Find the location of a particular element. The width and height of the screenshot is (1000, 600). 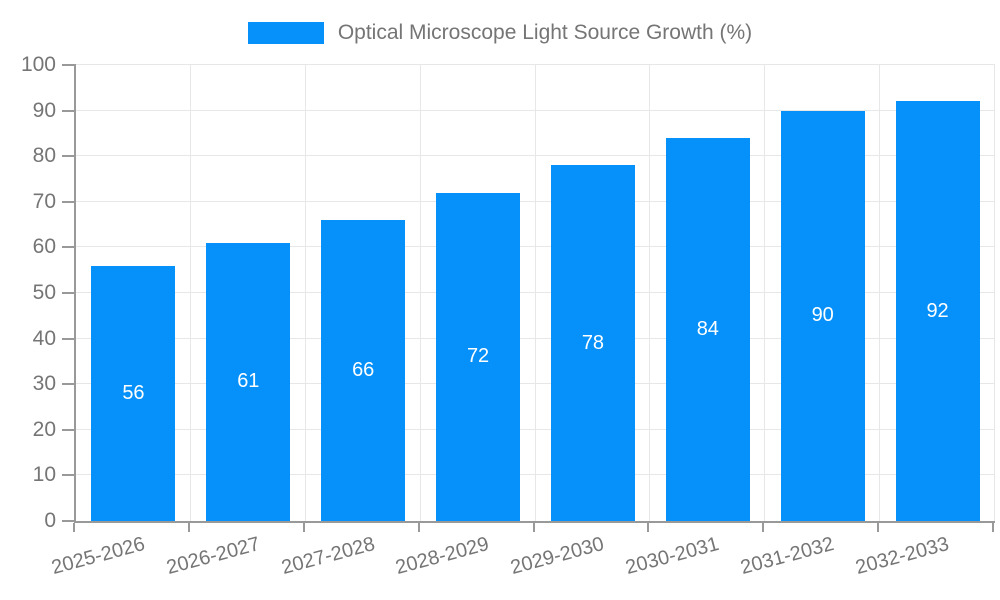

bar-value-label: 61 is located at coordinates (248, 381).